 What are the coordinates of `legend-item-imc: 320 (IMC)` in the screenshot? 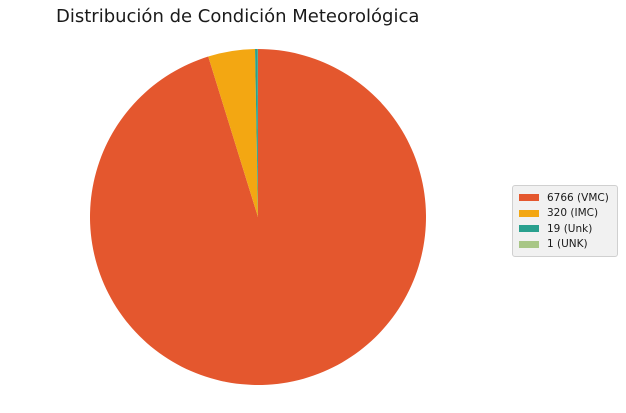 It's located at (565, 214).